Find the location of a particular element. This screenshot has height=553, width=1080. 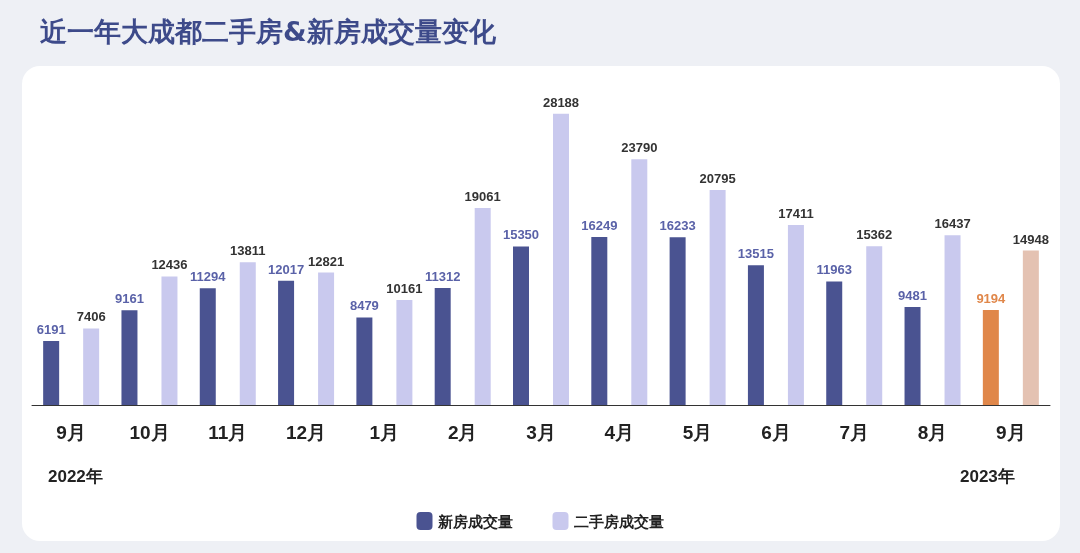

x-tick-label: 6月 is located at coordinates (776, 432).